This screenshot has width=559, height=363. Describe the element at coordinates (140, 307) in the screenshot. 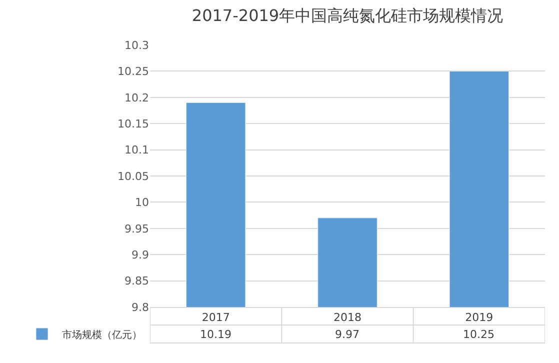

I see `y-tick-label: 9.8` at that location.